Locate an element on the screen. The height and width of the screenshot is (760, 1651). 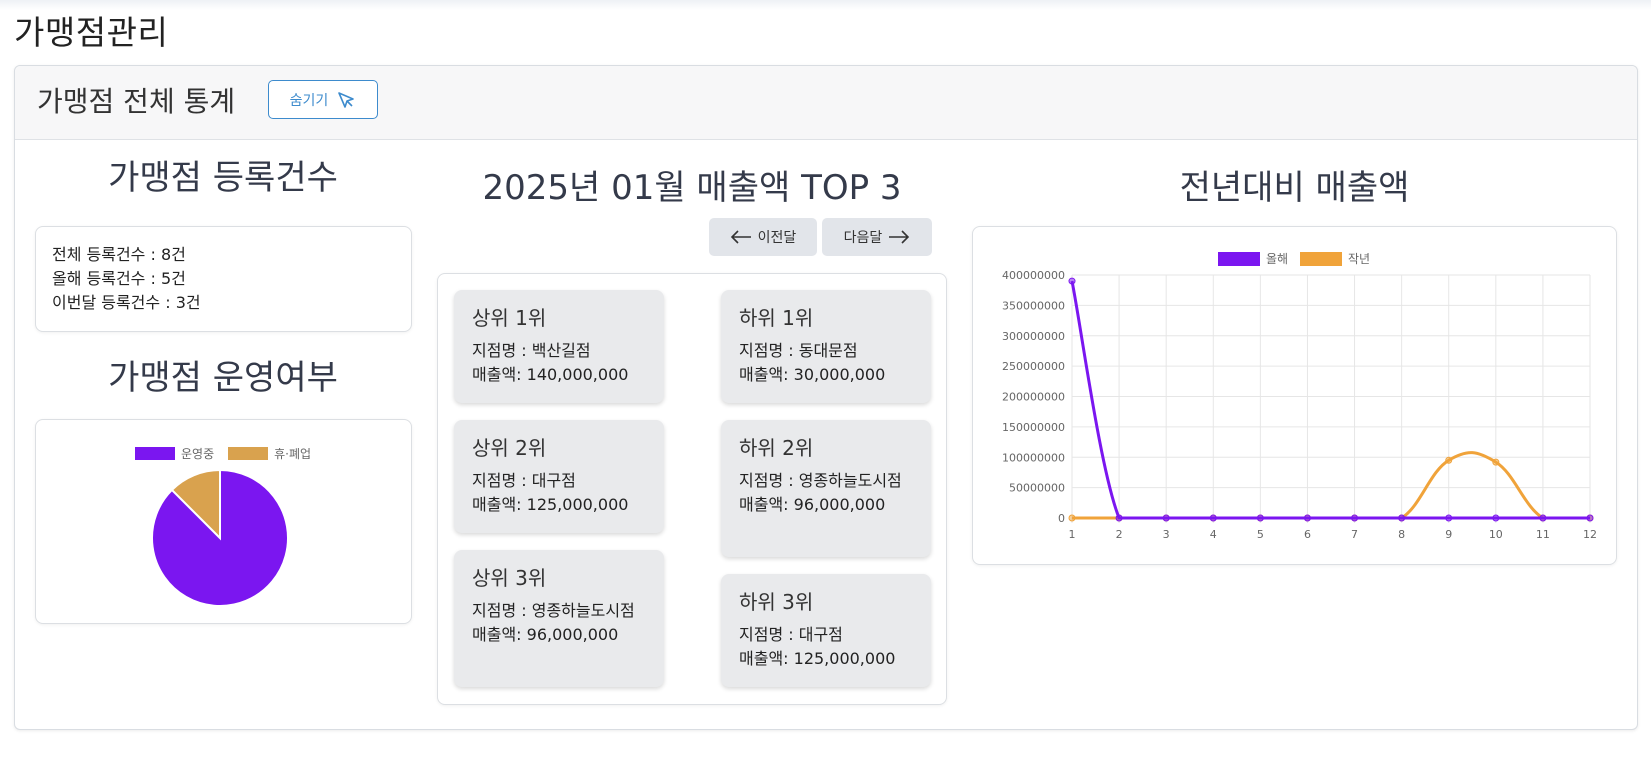
x-tick-label: 2 is located at coordinates (1119, 534).